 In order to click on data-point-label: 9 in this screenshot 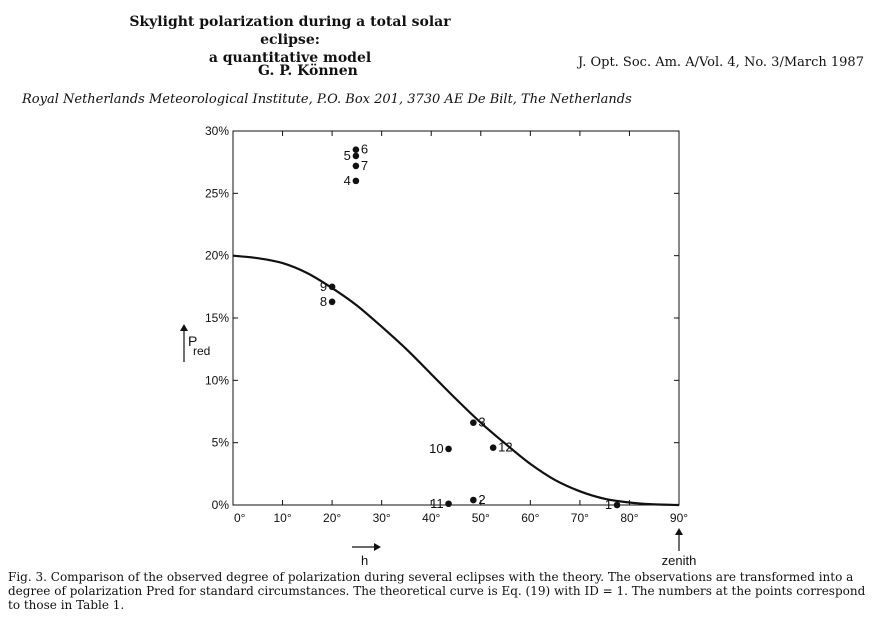, I will do `click(323, 286)`.